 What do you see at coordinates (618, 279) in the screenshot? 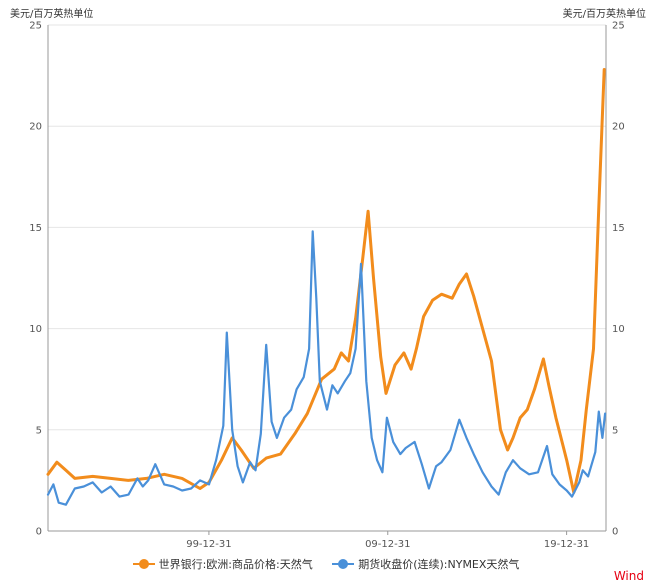
I see `y-axis-right-ticks: 0 5 10 15 20 25` at bounding box center [618, 279].